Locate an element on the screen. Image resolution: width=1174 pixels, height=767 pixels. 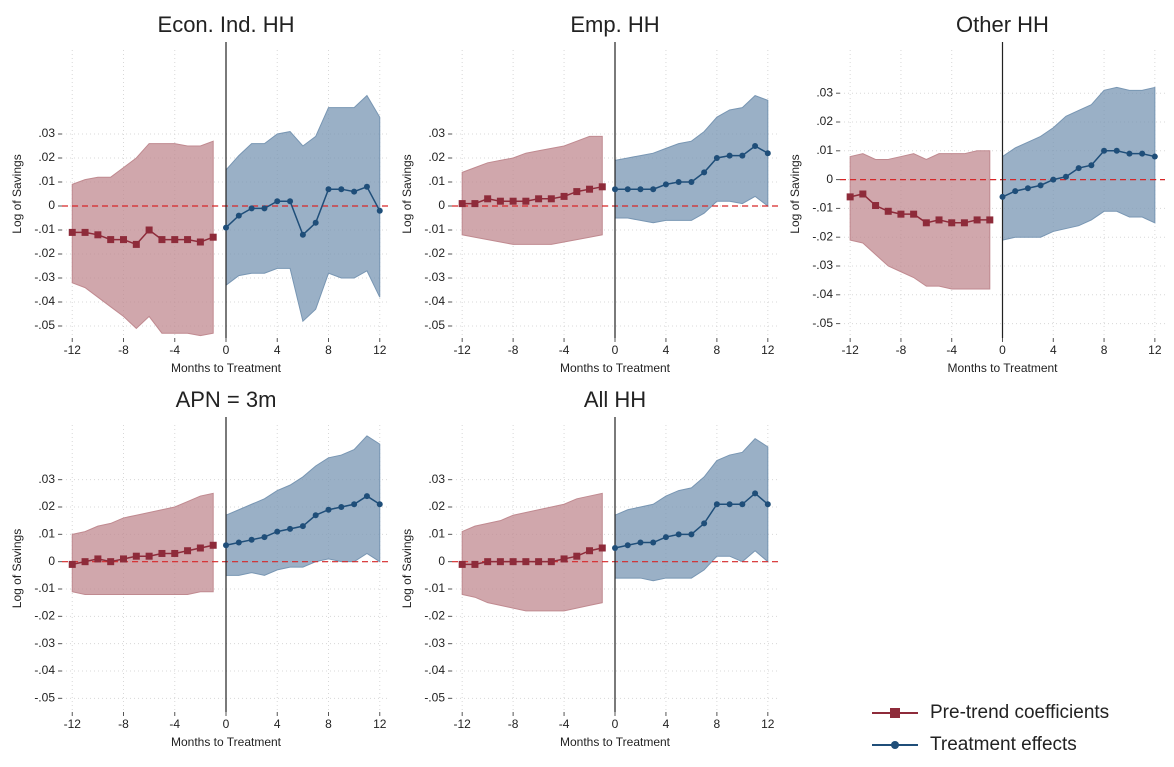
x-axis-label: Months to Treatment is located at coordinates (226, 742).